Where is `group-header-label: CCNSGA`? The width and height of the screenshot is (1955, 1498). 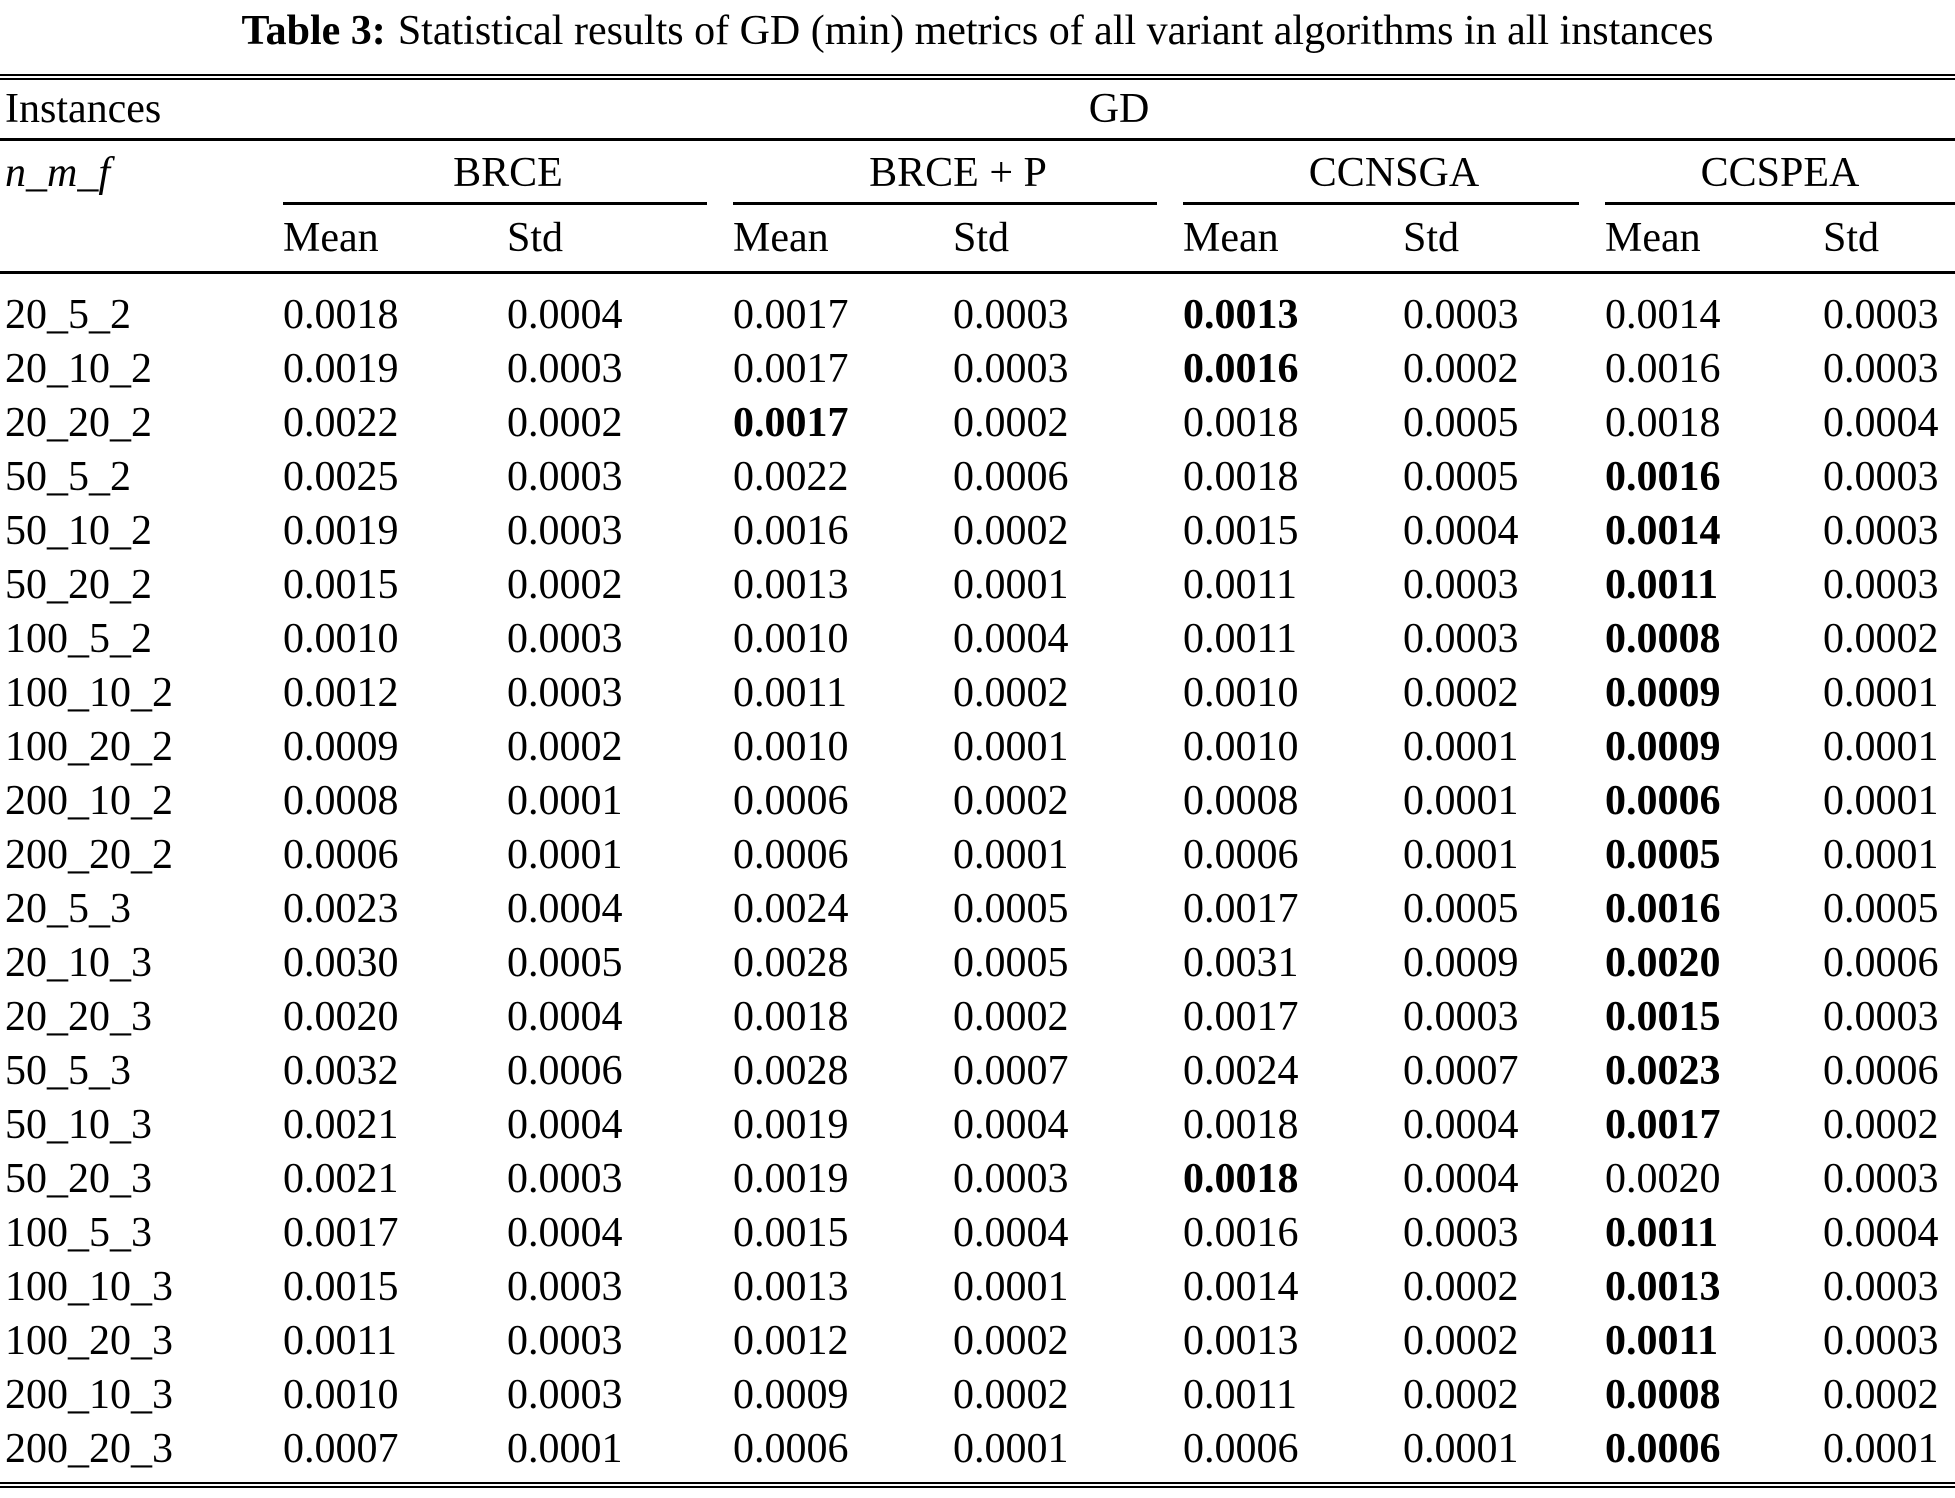
group-header-label: CCNSGA is located at coordinates (1394, 173).